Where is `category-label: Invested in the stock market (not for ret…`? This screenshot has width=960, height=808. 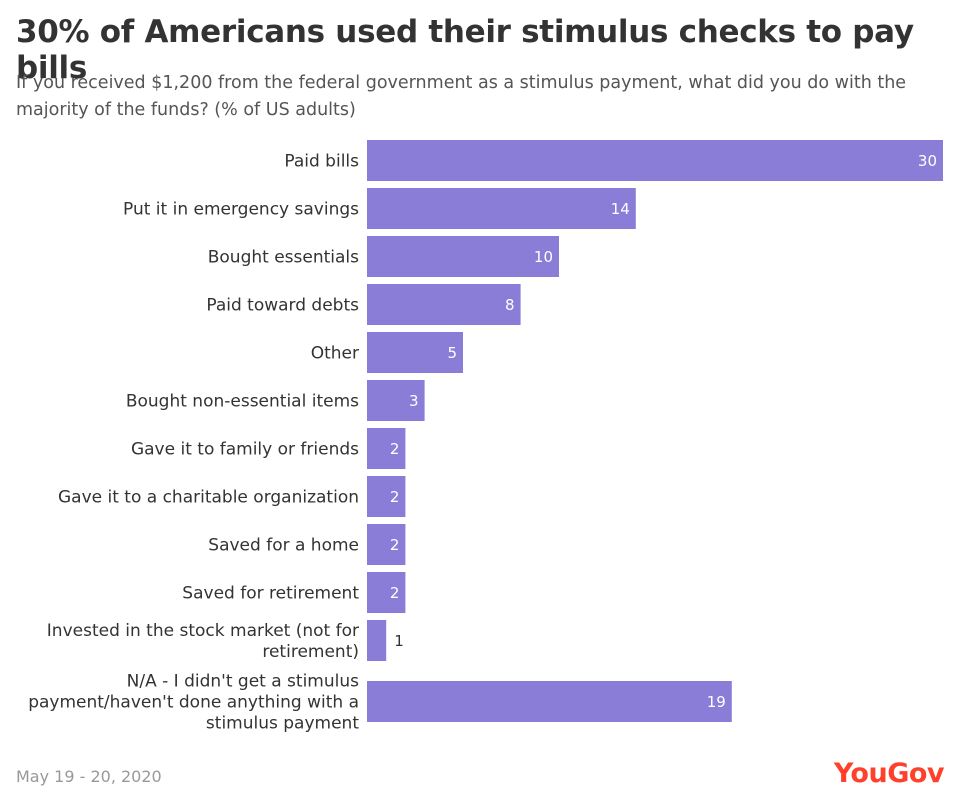 category-label: Invested in the stock market (not for ret… is located at coordinates (203, 641).